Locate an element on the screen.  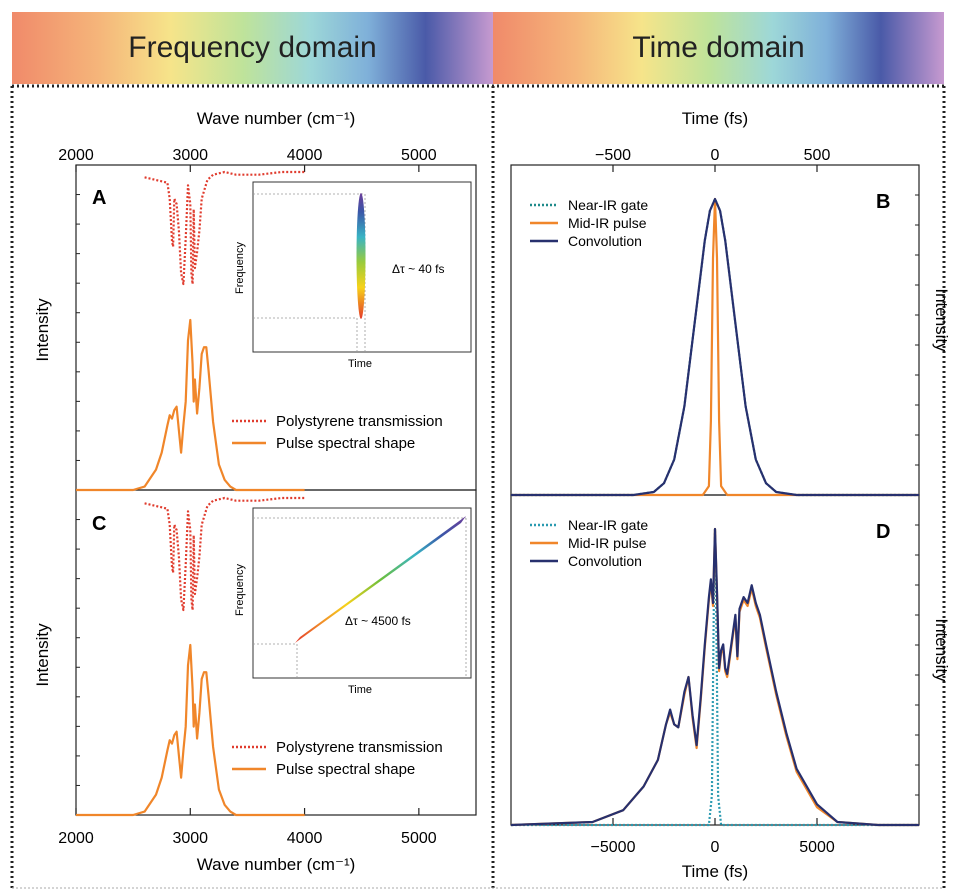
x-tick-label-C-1: 3000 is located at coordinates (190, 838).